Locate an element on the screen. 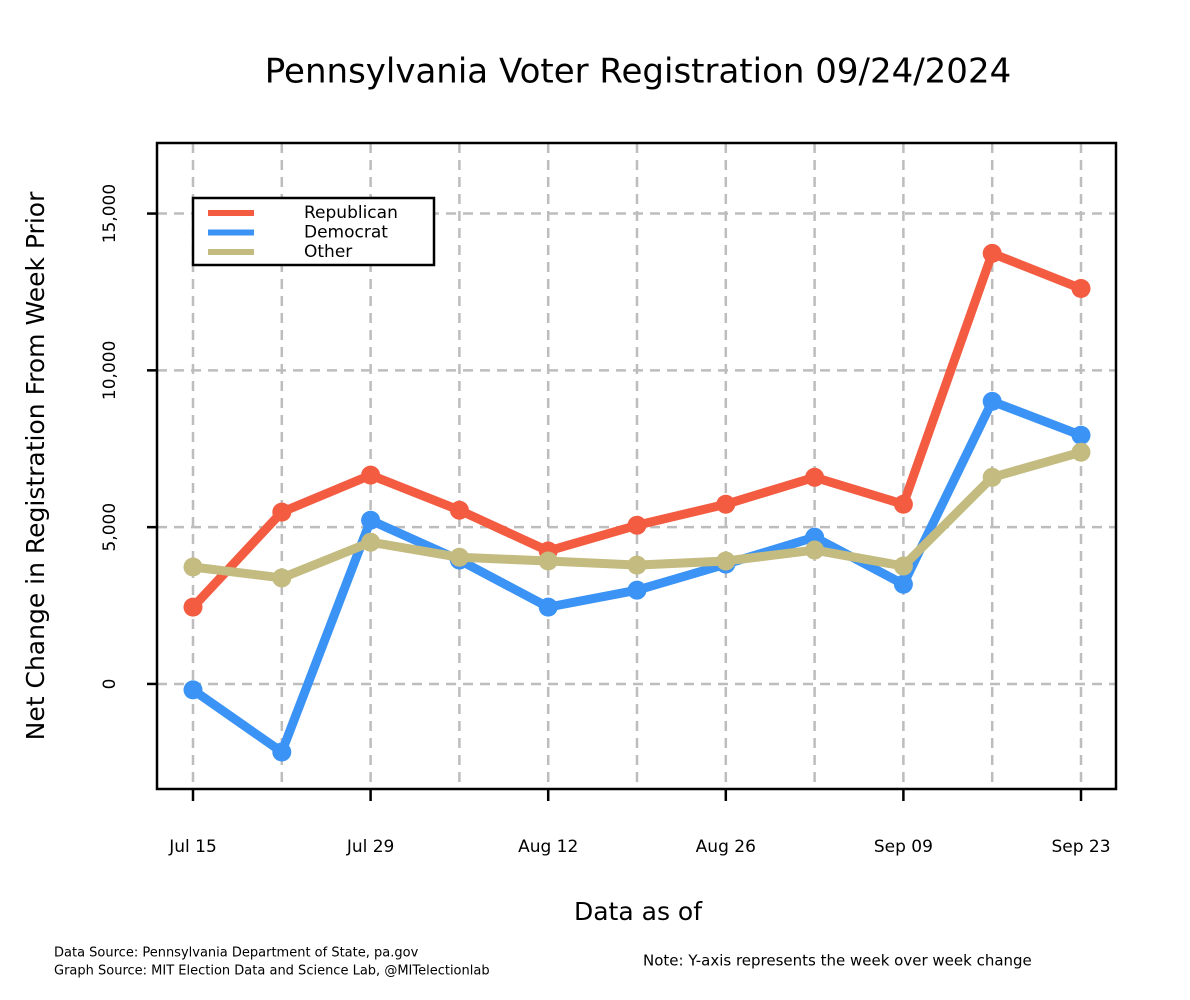  x-tick-label: Jul 29 is located at coordinates (370, 847).